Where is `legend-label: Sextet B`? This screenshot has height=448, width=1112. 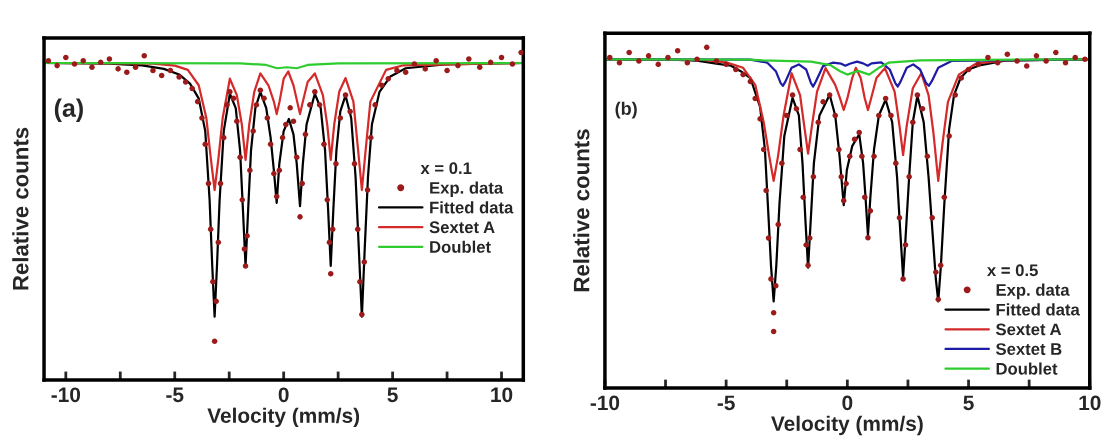 legend-label: Sextet B is located at coordinates (1028, 349).